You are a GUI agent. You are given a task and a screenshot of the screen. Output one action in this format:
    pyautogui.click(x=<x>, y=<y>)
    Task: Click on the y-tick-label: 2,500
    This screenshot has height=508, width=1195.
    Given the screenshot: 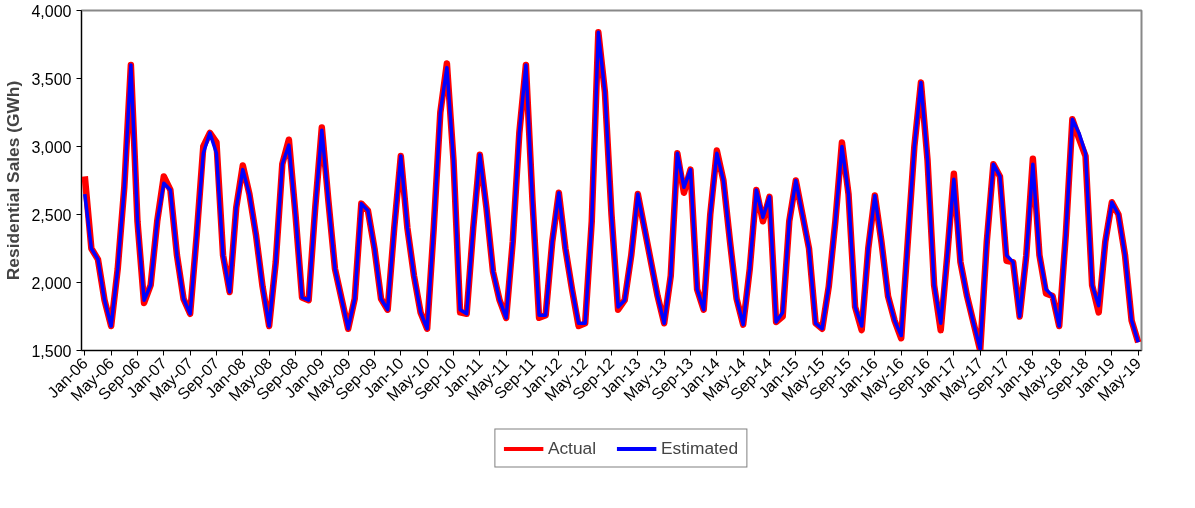 What is the action you would take?
    pyautogui.click(x=51, y=215)
    